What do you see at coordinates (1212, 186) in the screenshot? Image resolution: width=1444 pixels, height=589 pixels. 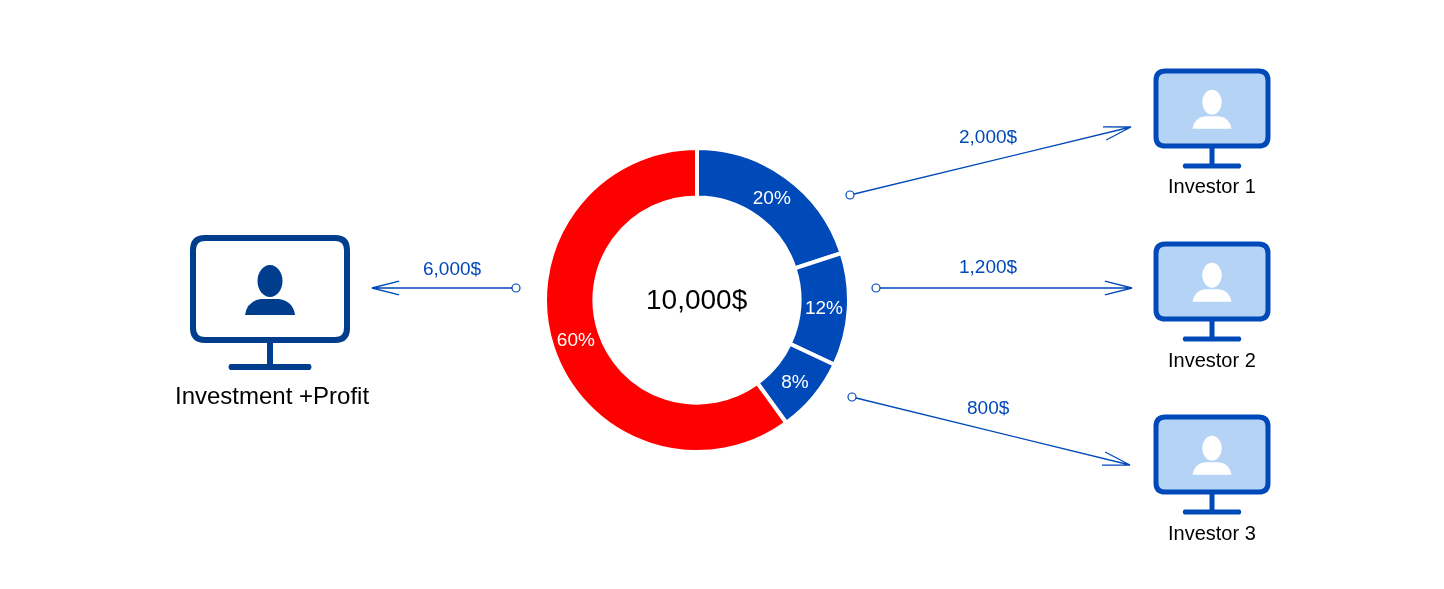 I see `text: Investor 1` at bounding box center [1212, 186].